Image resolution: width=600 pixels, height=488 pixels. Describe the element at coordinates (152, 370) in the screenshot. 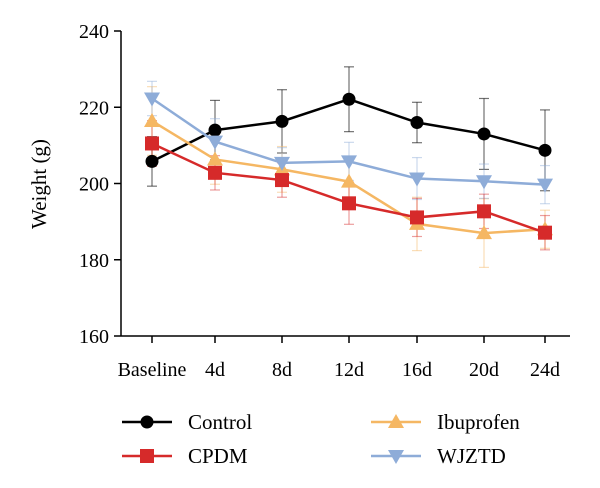

I see `x-tick-label: Baseline` at that location.